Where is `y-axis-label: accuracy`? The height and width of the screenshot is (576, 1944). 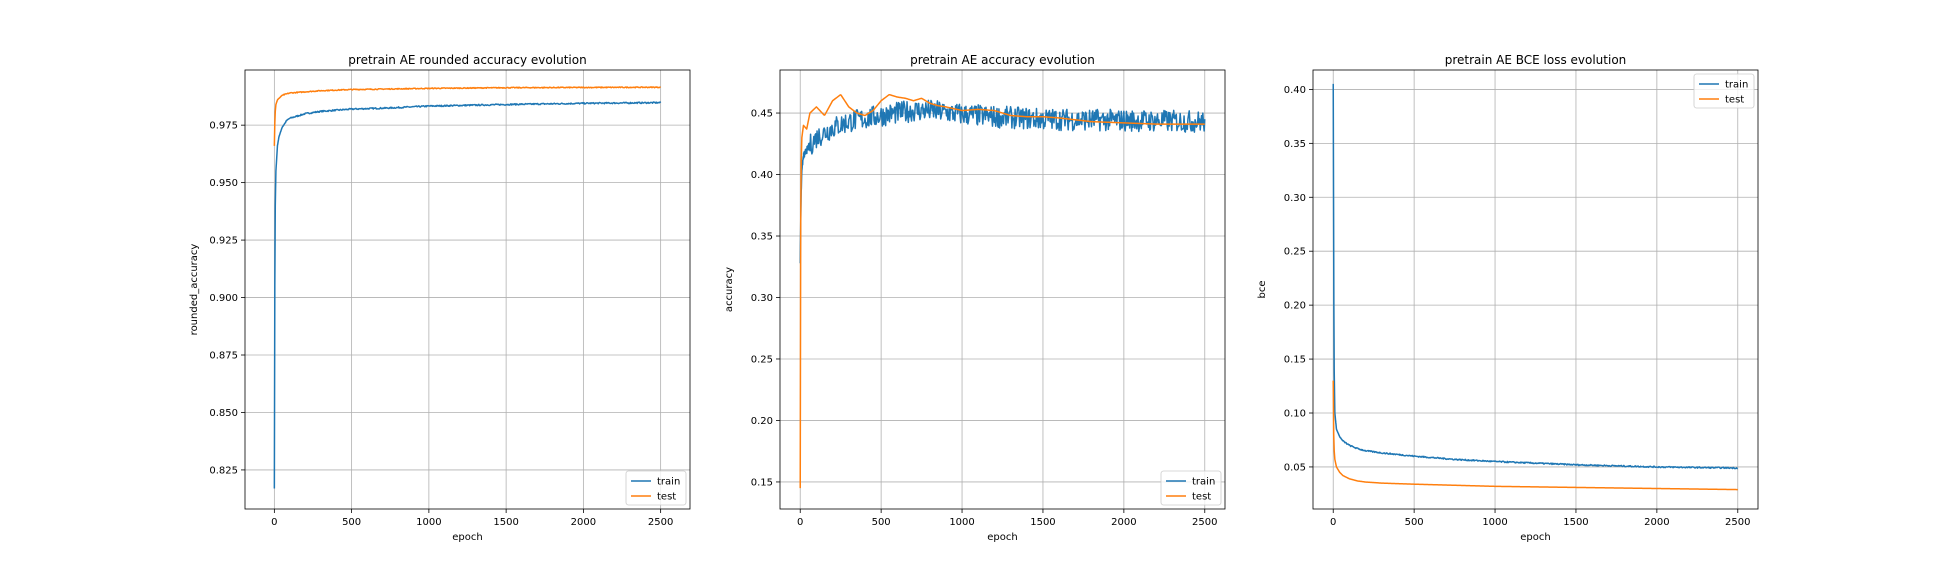 y-axis-label: accuracy is located at coordinates (729, 289).